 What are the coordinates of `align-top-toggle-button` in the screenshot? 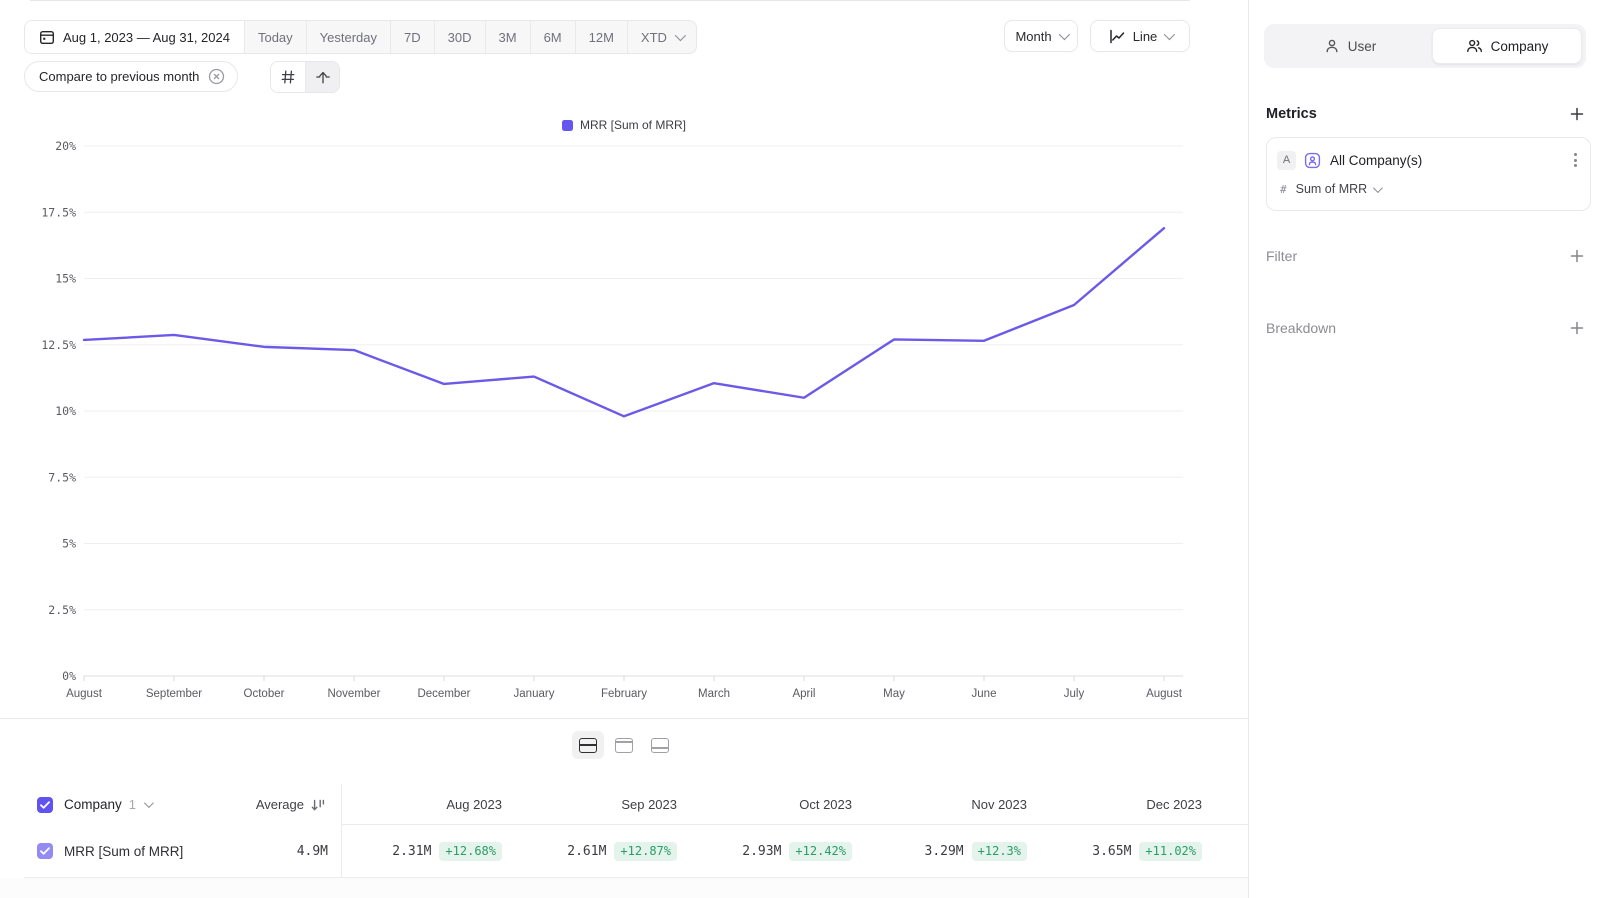 It's located at (322, 77).